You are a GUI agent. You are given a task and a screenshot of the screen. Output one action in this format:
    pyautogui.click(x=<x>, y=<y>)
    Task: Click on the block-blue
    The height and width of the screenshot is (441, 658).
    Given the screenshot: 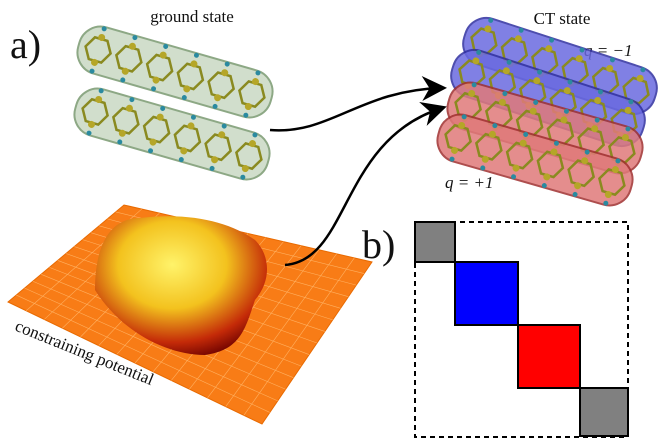 What is the action you would take?
    pyautogui.click(x=486, y=293)
    